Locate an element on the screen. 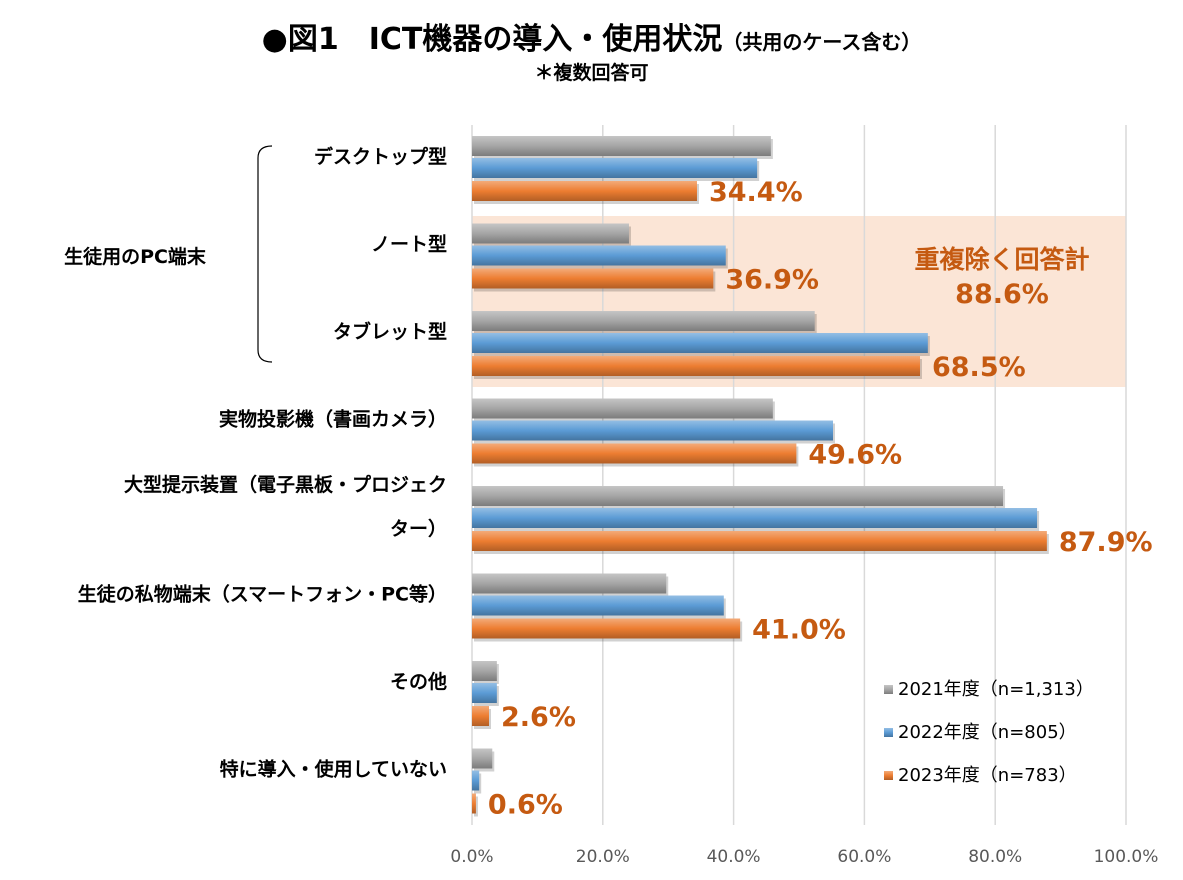  data-label: 0.6% is located at coordinates (525, 805).